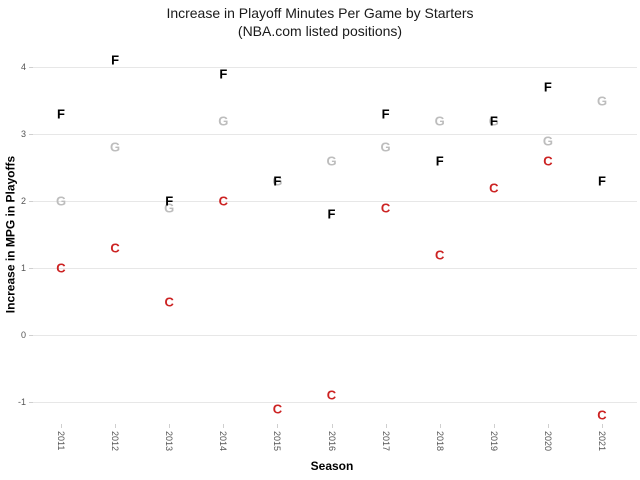 This screenshot has height=480, width=640. What do you see at coordinates (602, 441) in the screenshot?
I see `x-tick-label: 2021` at bounding box center [602, 441].